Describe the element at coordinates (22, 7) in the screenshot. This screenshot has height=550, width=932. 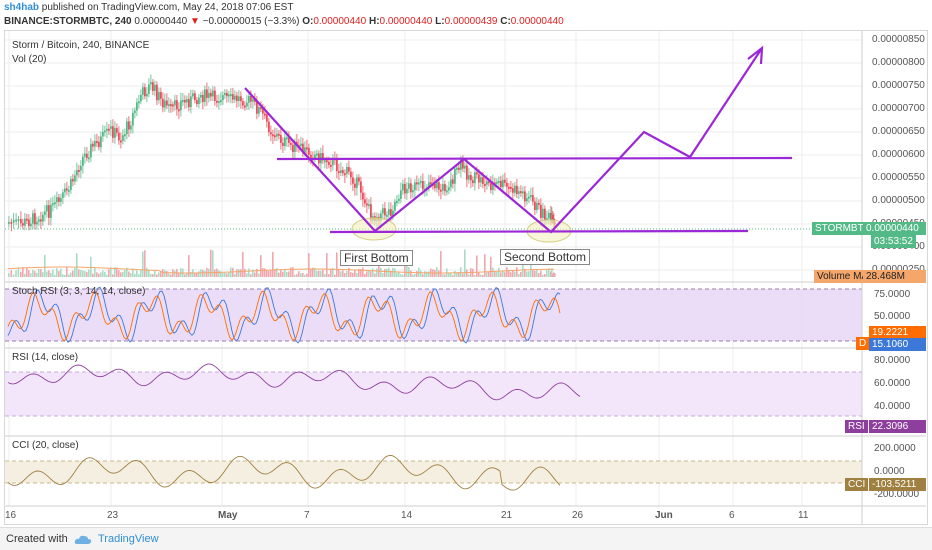
I see `author-link: sh4hab` at that location.